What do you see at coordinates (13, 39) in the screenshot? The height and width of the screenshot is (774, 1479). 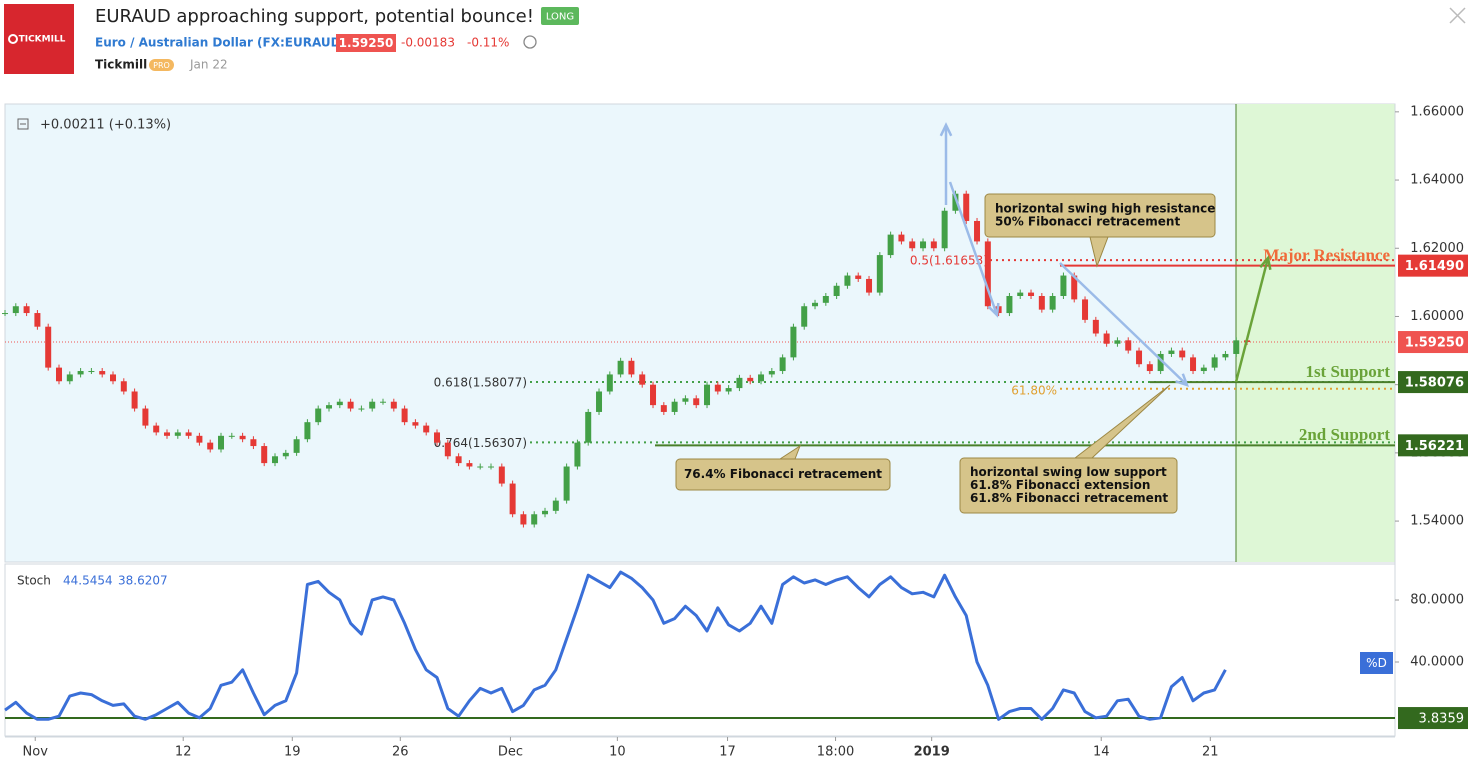 I see `logo-icon` at bounding box center [13, 39].